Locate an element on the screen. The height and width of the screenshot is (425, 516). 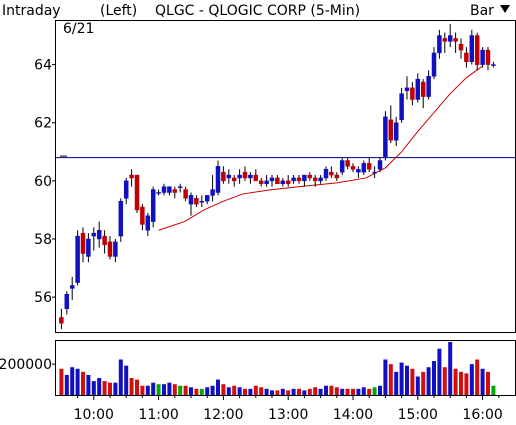
date-label: 6/21 is located at coordinates (78, 29).